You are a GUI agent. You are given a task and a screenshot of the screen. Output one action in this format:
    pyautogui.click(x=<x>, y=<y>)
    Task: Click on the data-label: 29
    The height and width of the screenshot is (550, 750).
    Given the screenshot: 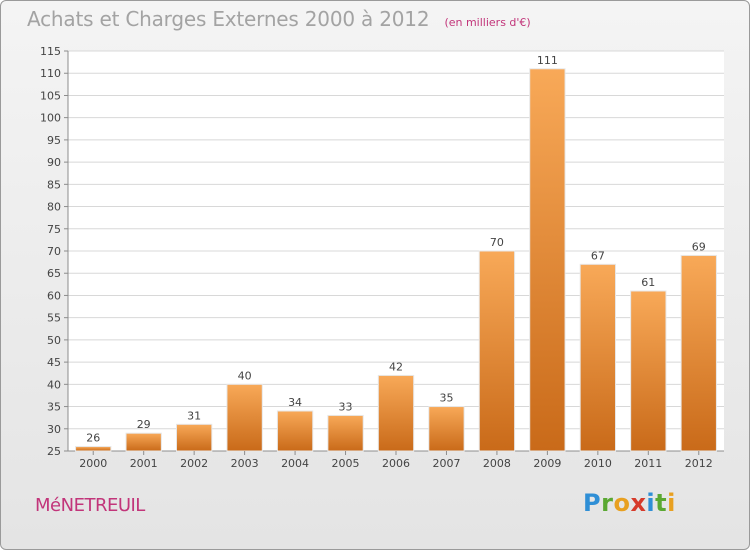 What is the action you would take?
    pyautogui.click(x=144, y=424)
    